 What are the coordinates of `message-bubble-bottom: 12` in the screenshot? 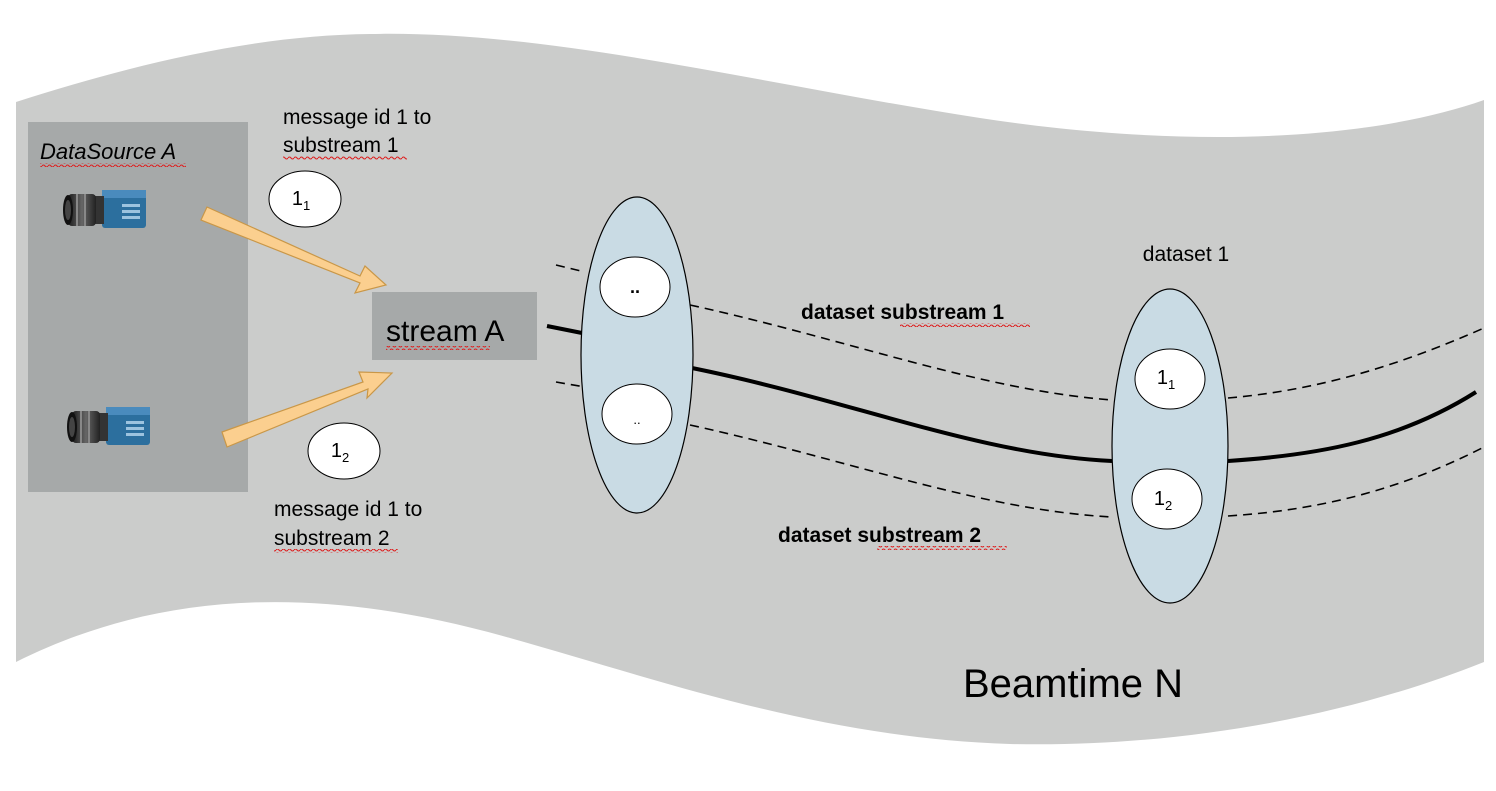 It's located at (344, 451).